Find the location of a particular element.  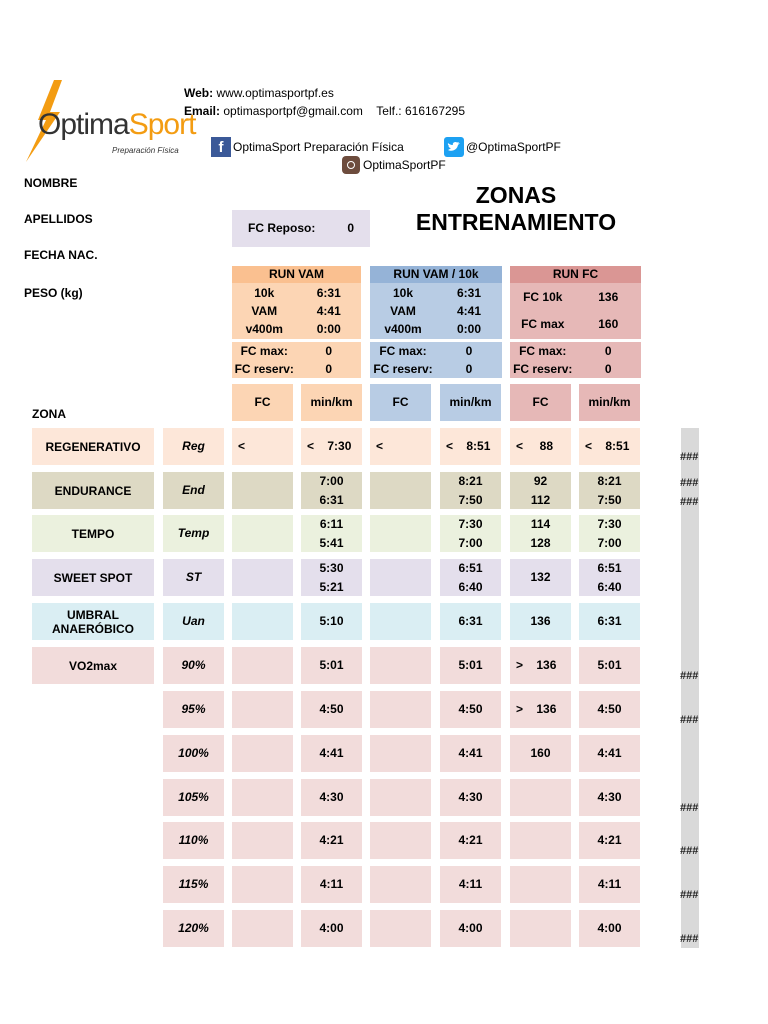

col-fc-fc: FC is located at coordinates (540, 402).